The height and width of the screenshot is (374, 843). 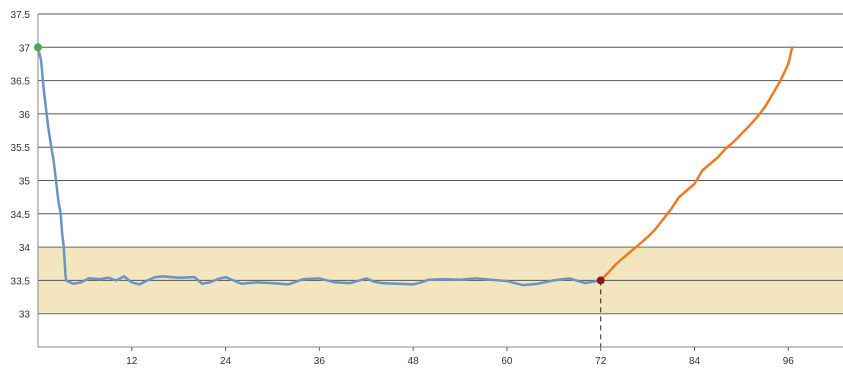 I want to click on x-tick-label: 24, so click(x=226, y=361).